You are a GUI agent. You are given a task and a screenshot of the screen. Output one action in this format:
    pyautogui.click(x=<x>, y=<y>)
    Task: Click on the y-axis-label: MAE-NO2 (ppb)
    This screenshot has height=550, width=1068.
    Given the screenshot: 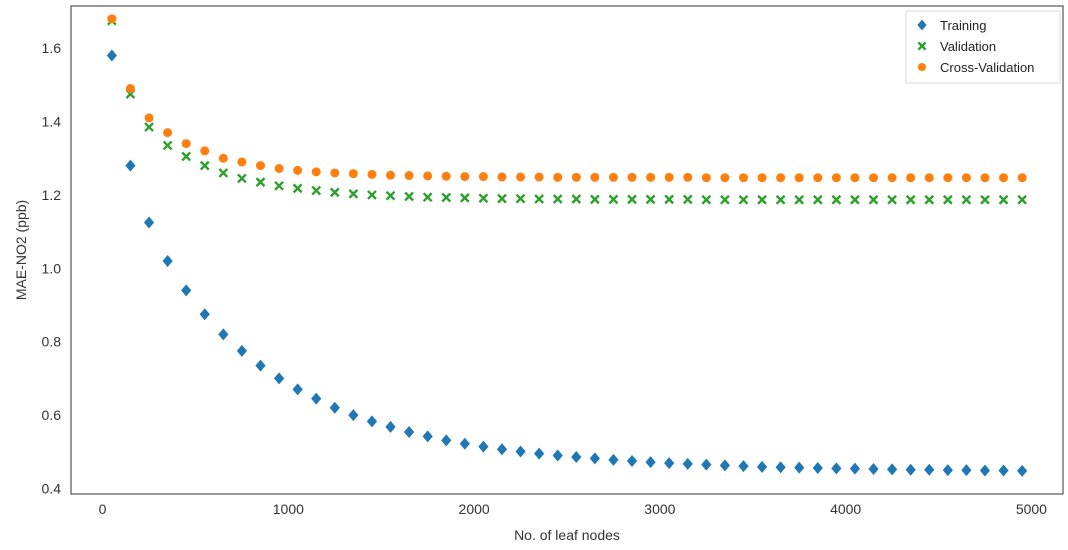 What is the action you would take?
    pyautogui.click(x=21, y=250)
    